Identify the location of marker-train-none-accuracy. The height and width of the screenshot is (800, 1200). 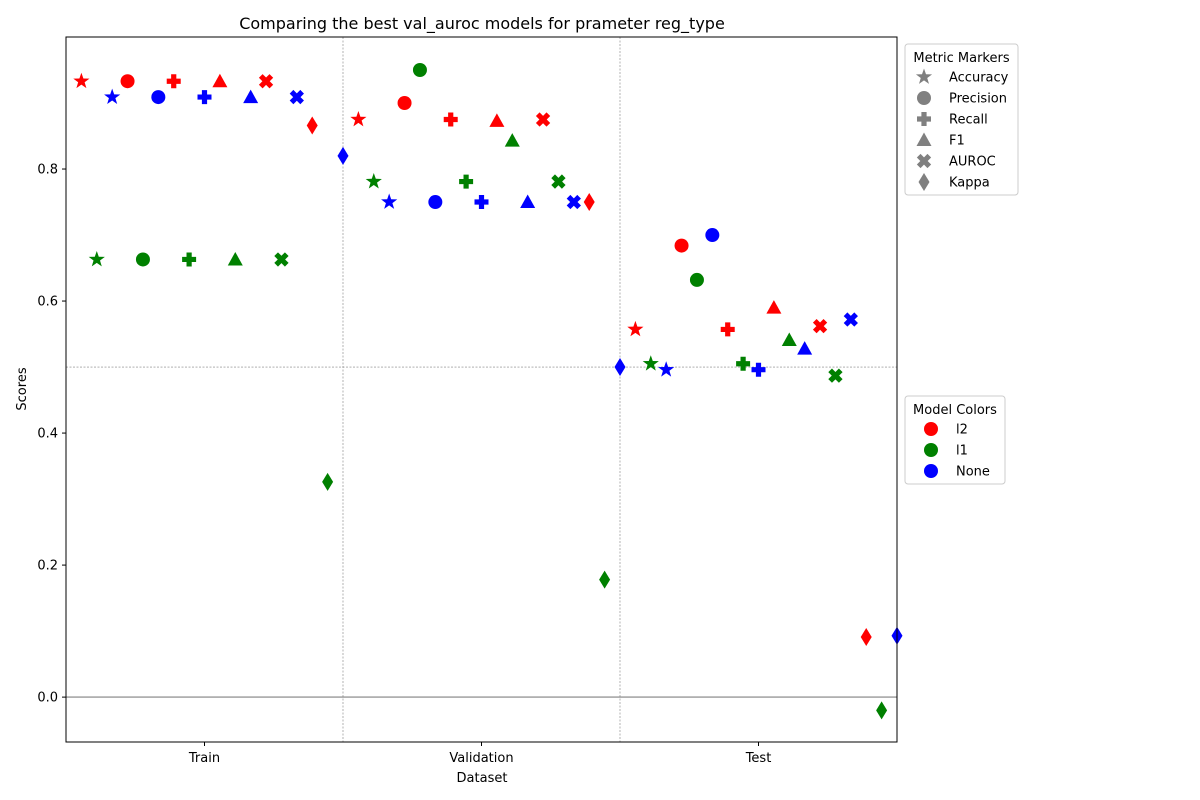
(112, 96).